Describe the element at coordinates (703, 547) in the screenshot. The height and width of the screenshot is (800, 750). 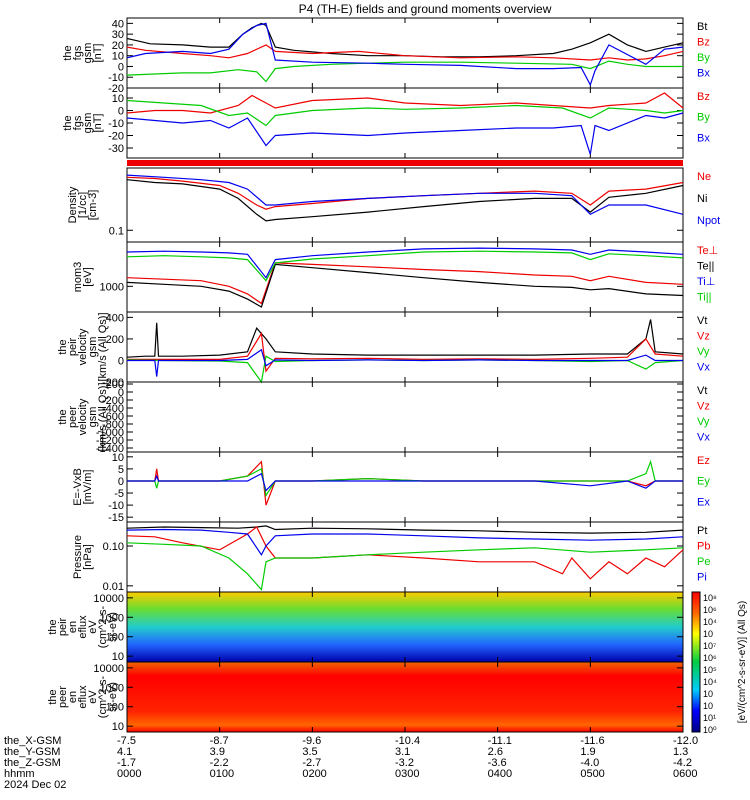
I see `legend-entry: Pb` at that location.